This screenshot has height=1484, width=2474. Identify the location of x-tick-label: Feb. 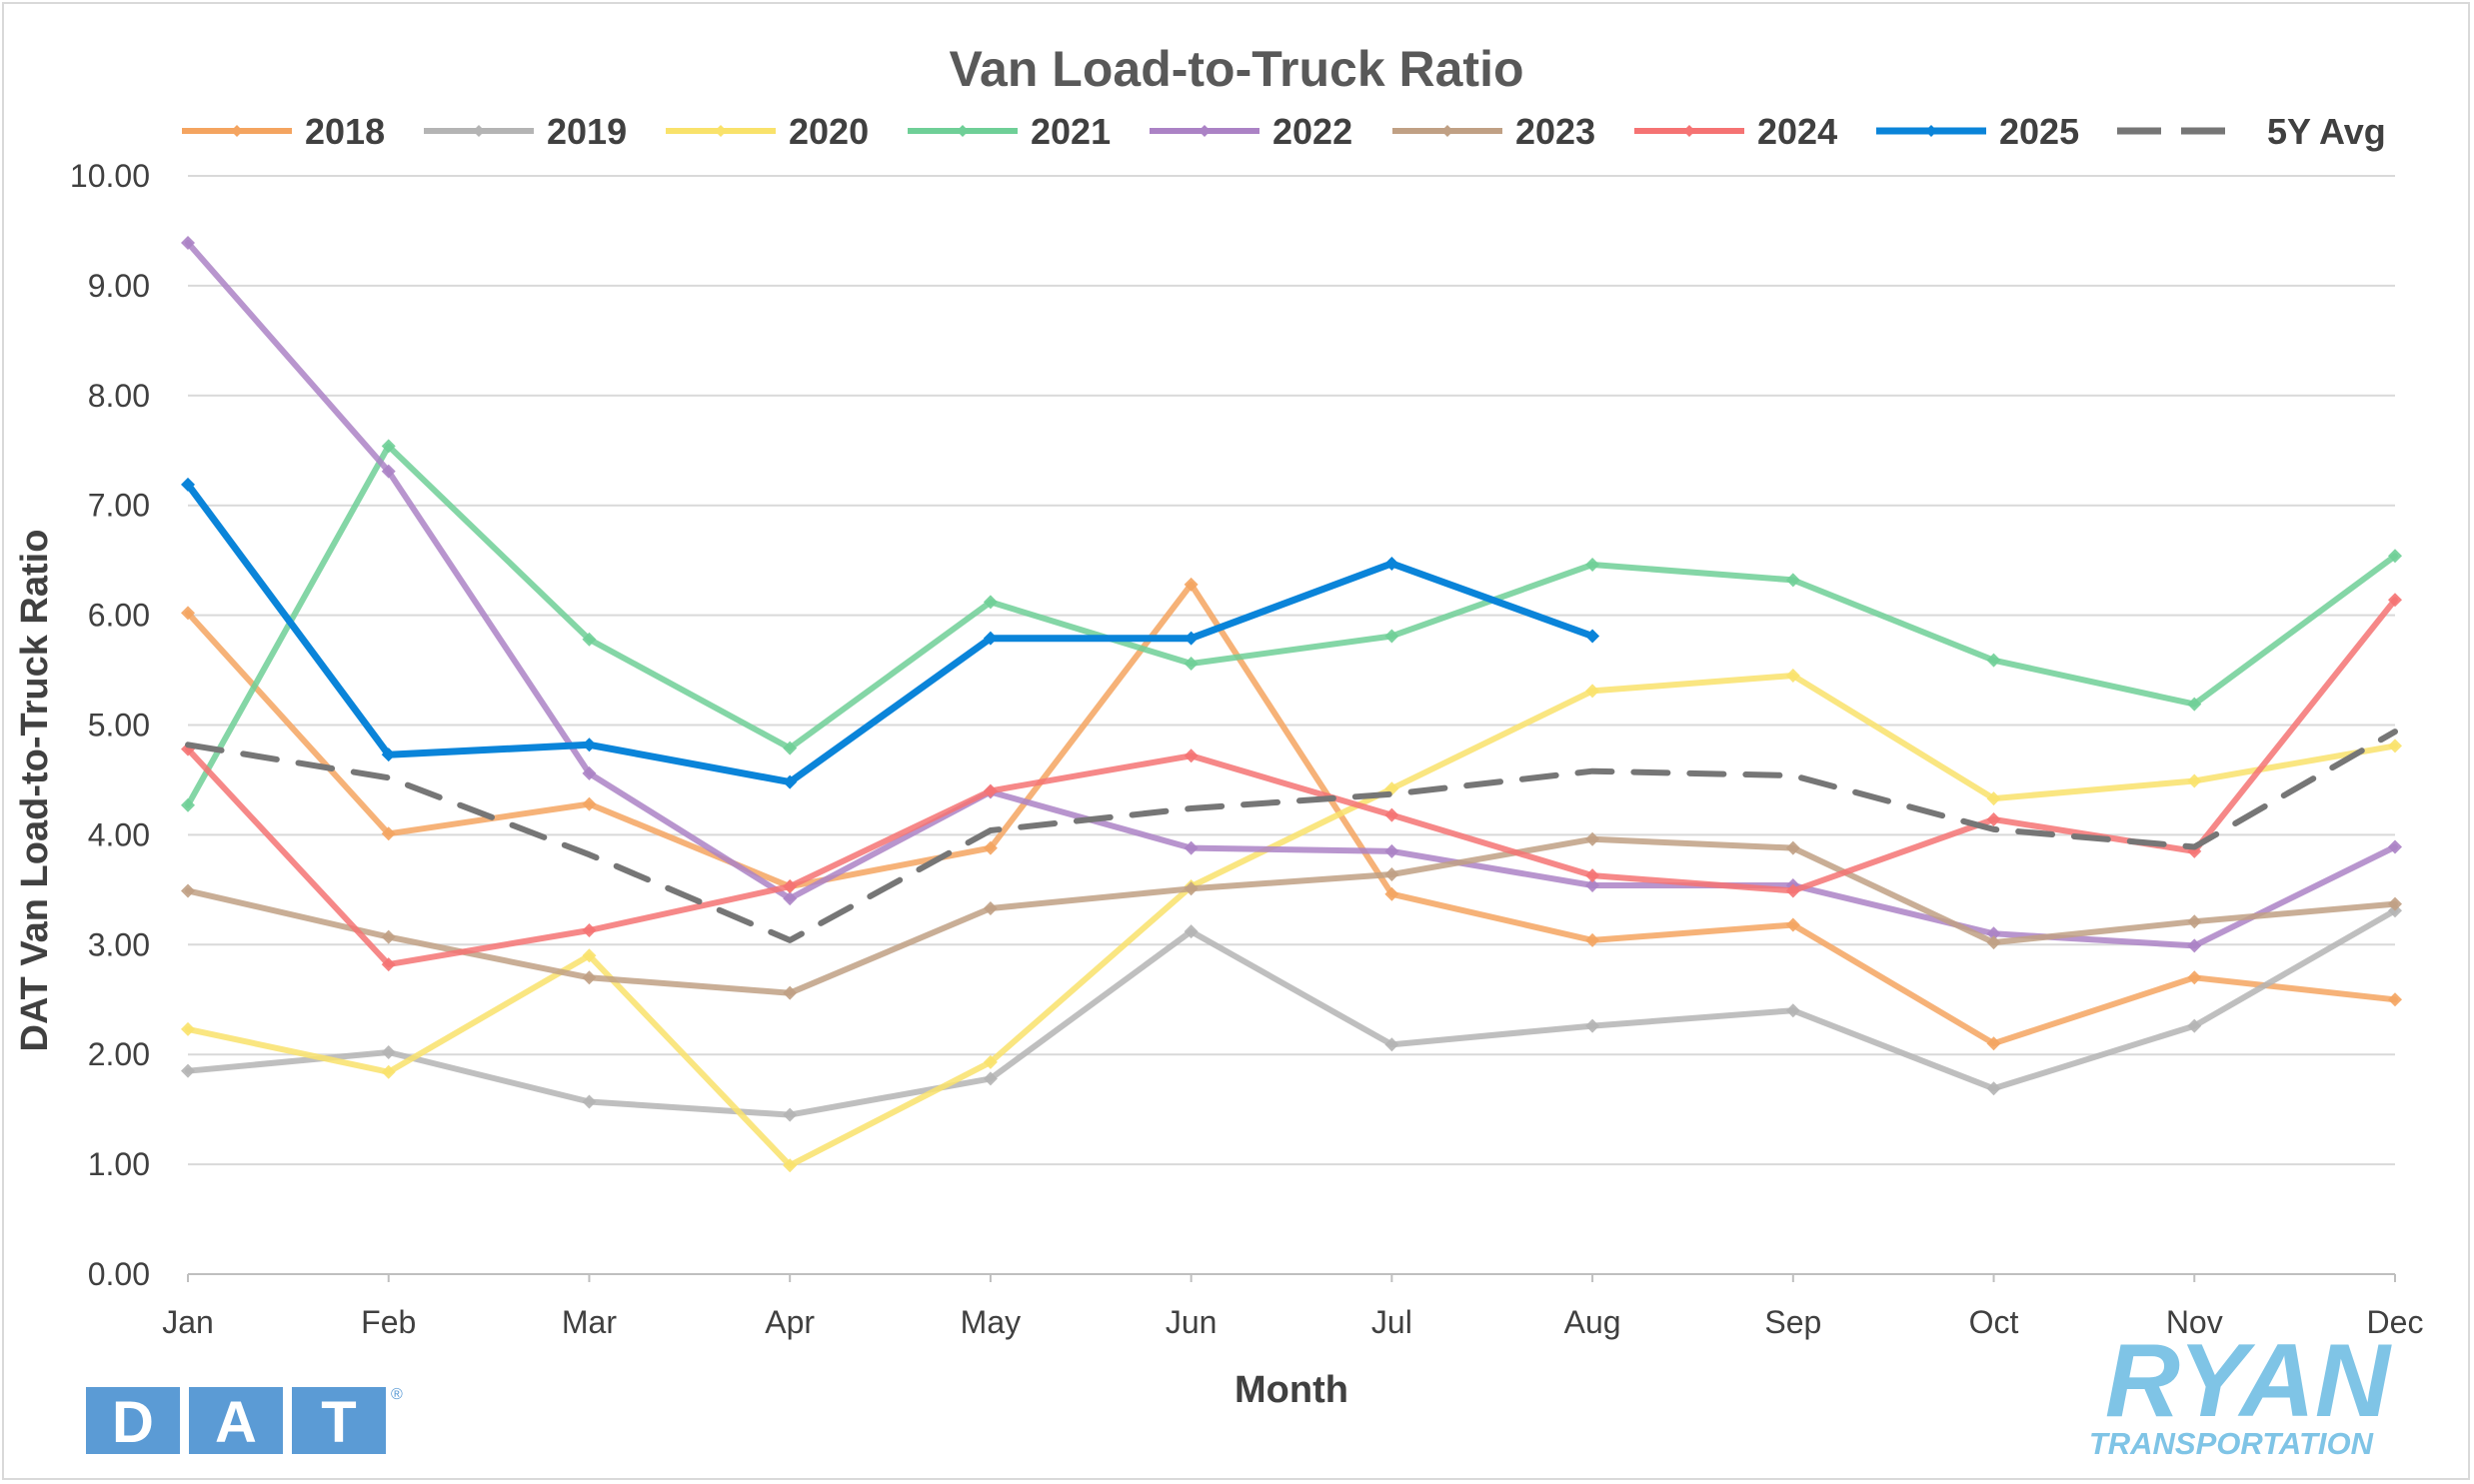
(388, 1322).